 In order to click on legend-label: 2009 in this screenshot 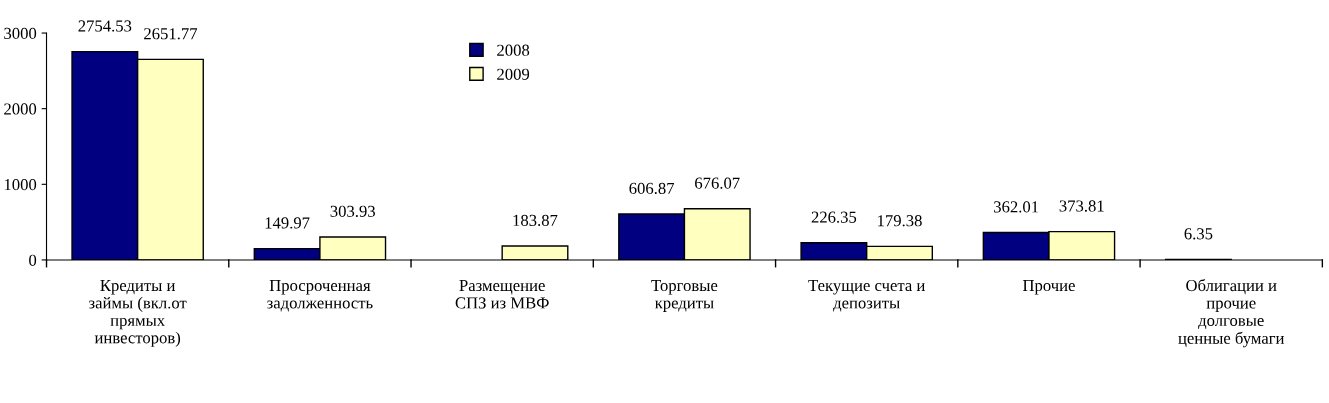, I will do `click(513, 74)`.